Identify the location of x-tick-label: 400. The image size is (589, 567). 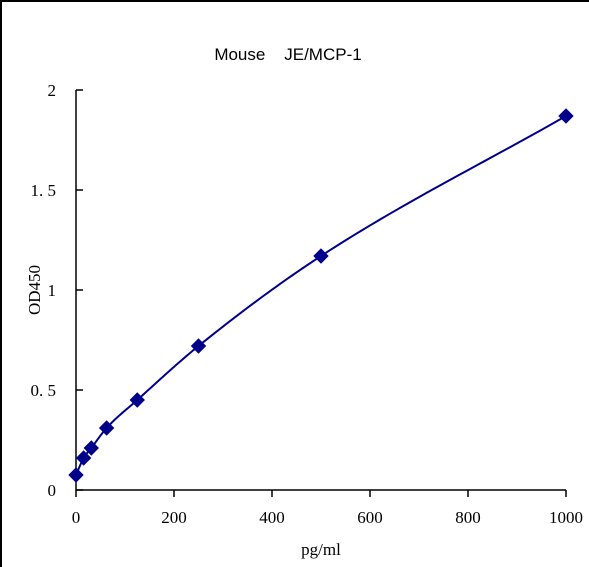
(272, 517).